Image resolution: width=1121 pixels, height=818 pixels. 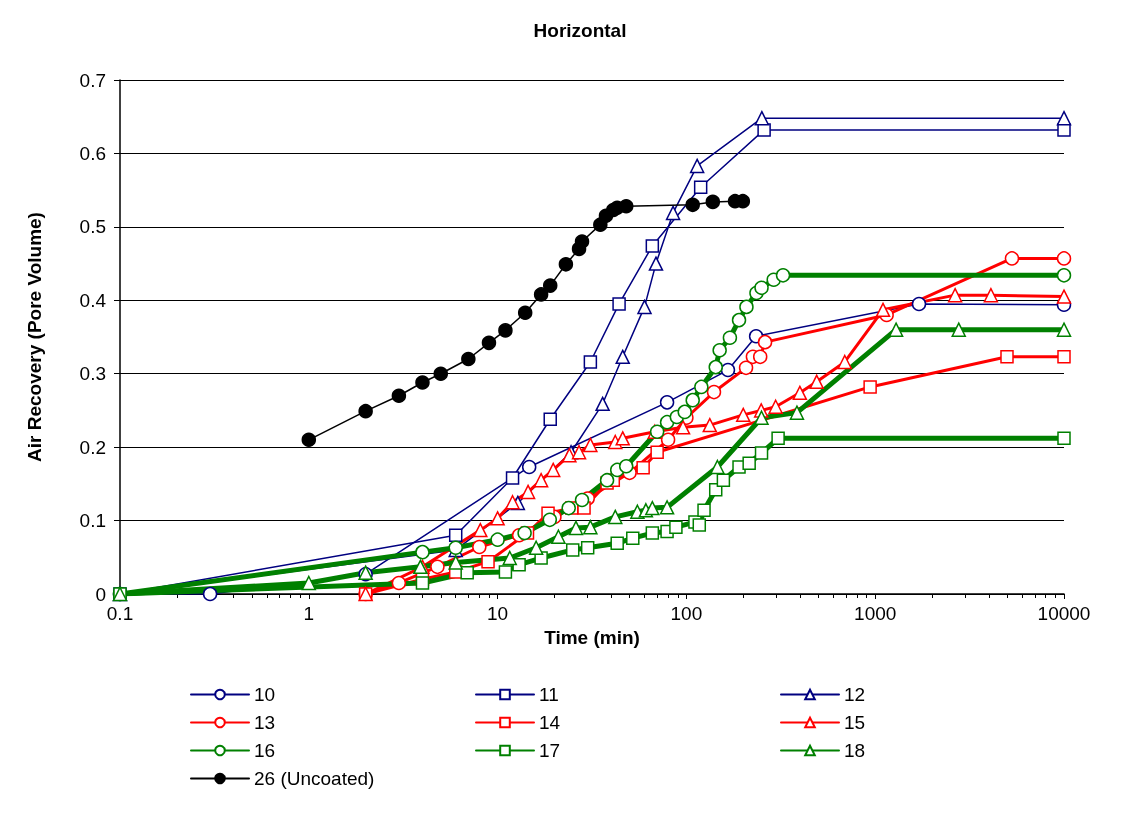 What do you see at coordinates (92, 80) in the screenshot?
I see `y-tick-label: 0.7` at bounding box center [92, 80].